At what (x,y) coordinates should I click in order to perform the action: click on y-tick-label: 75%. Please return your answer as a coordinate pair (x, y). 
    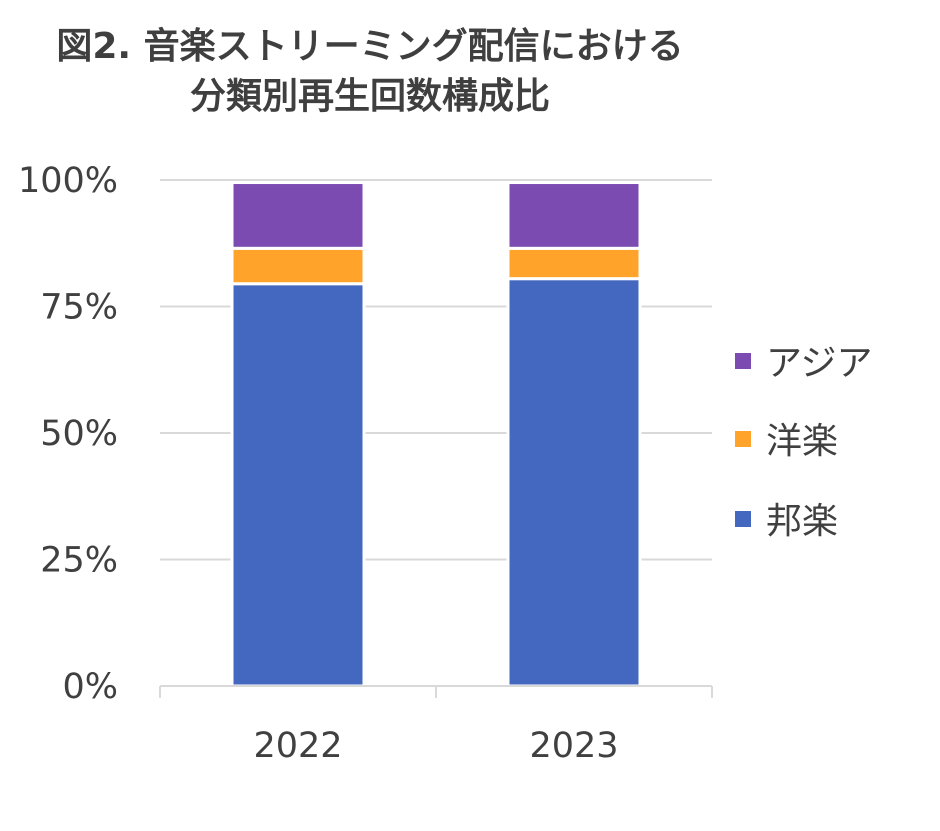
    Looking at the image, I should click on (79, 308).